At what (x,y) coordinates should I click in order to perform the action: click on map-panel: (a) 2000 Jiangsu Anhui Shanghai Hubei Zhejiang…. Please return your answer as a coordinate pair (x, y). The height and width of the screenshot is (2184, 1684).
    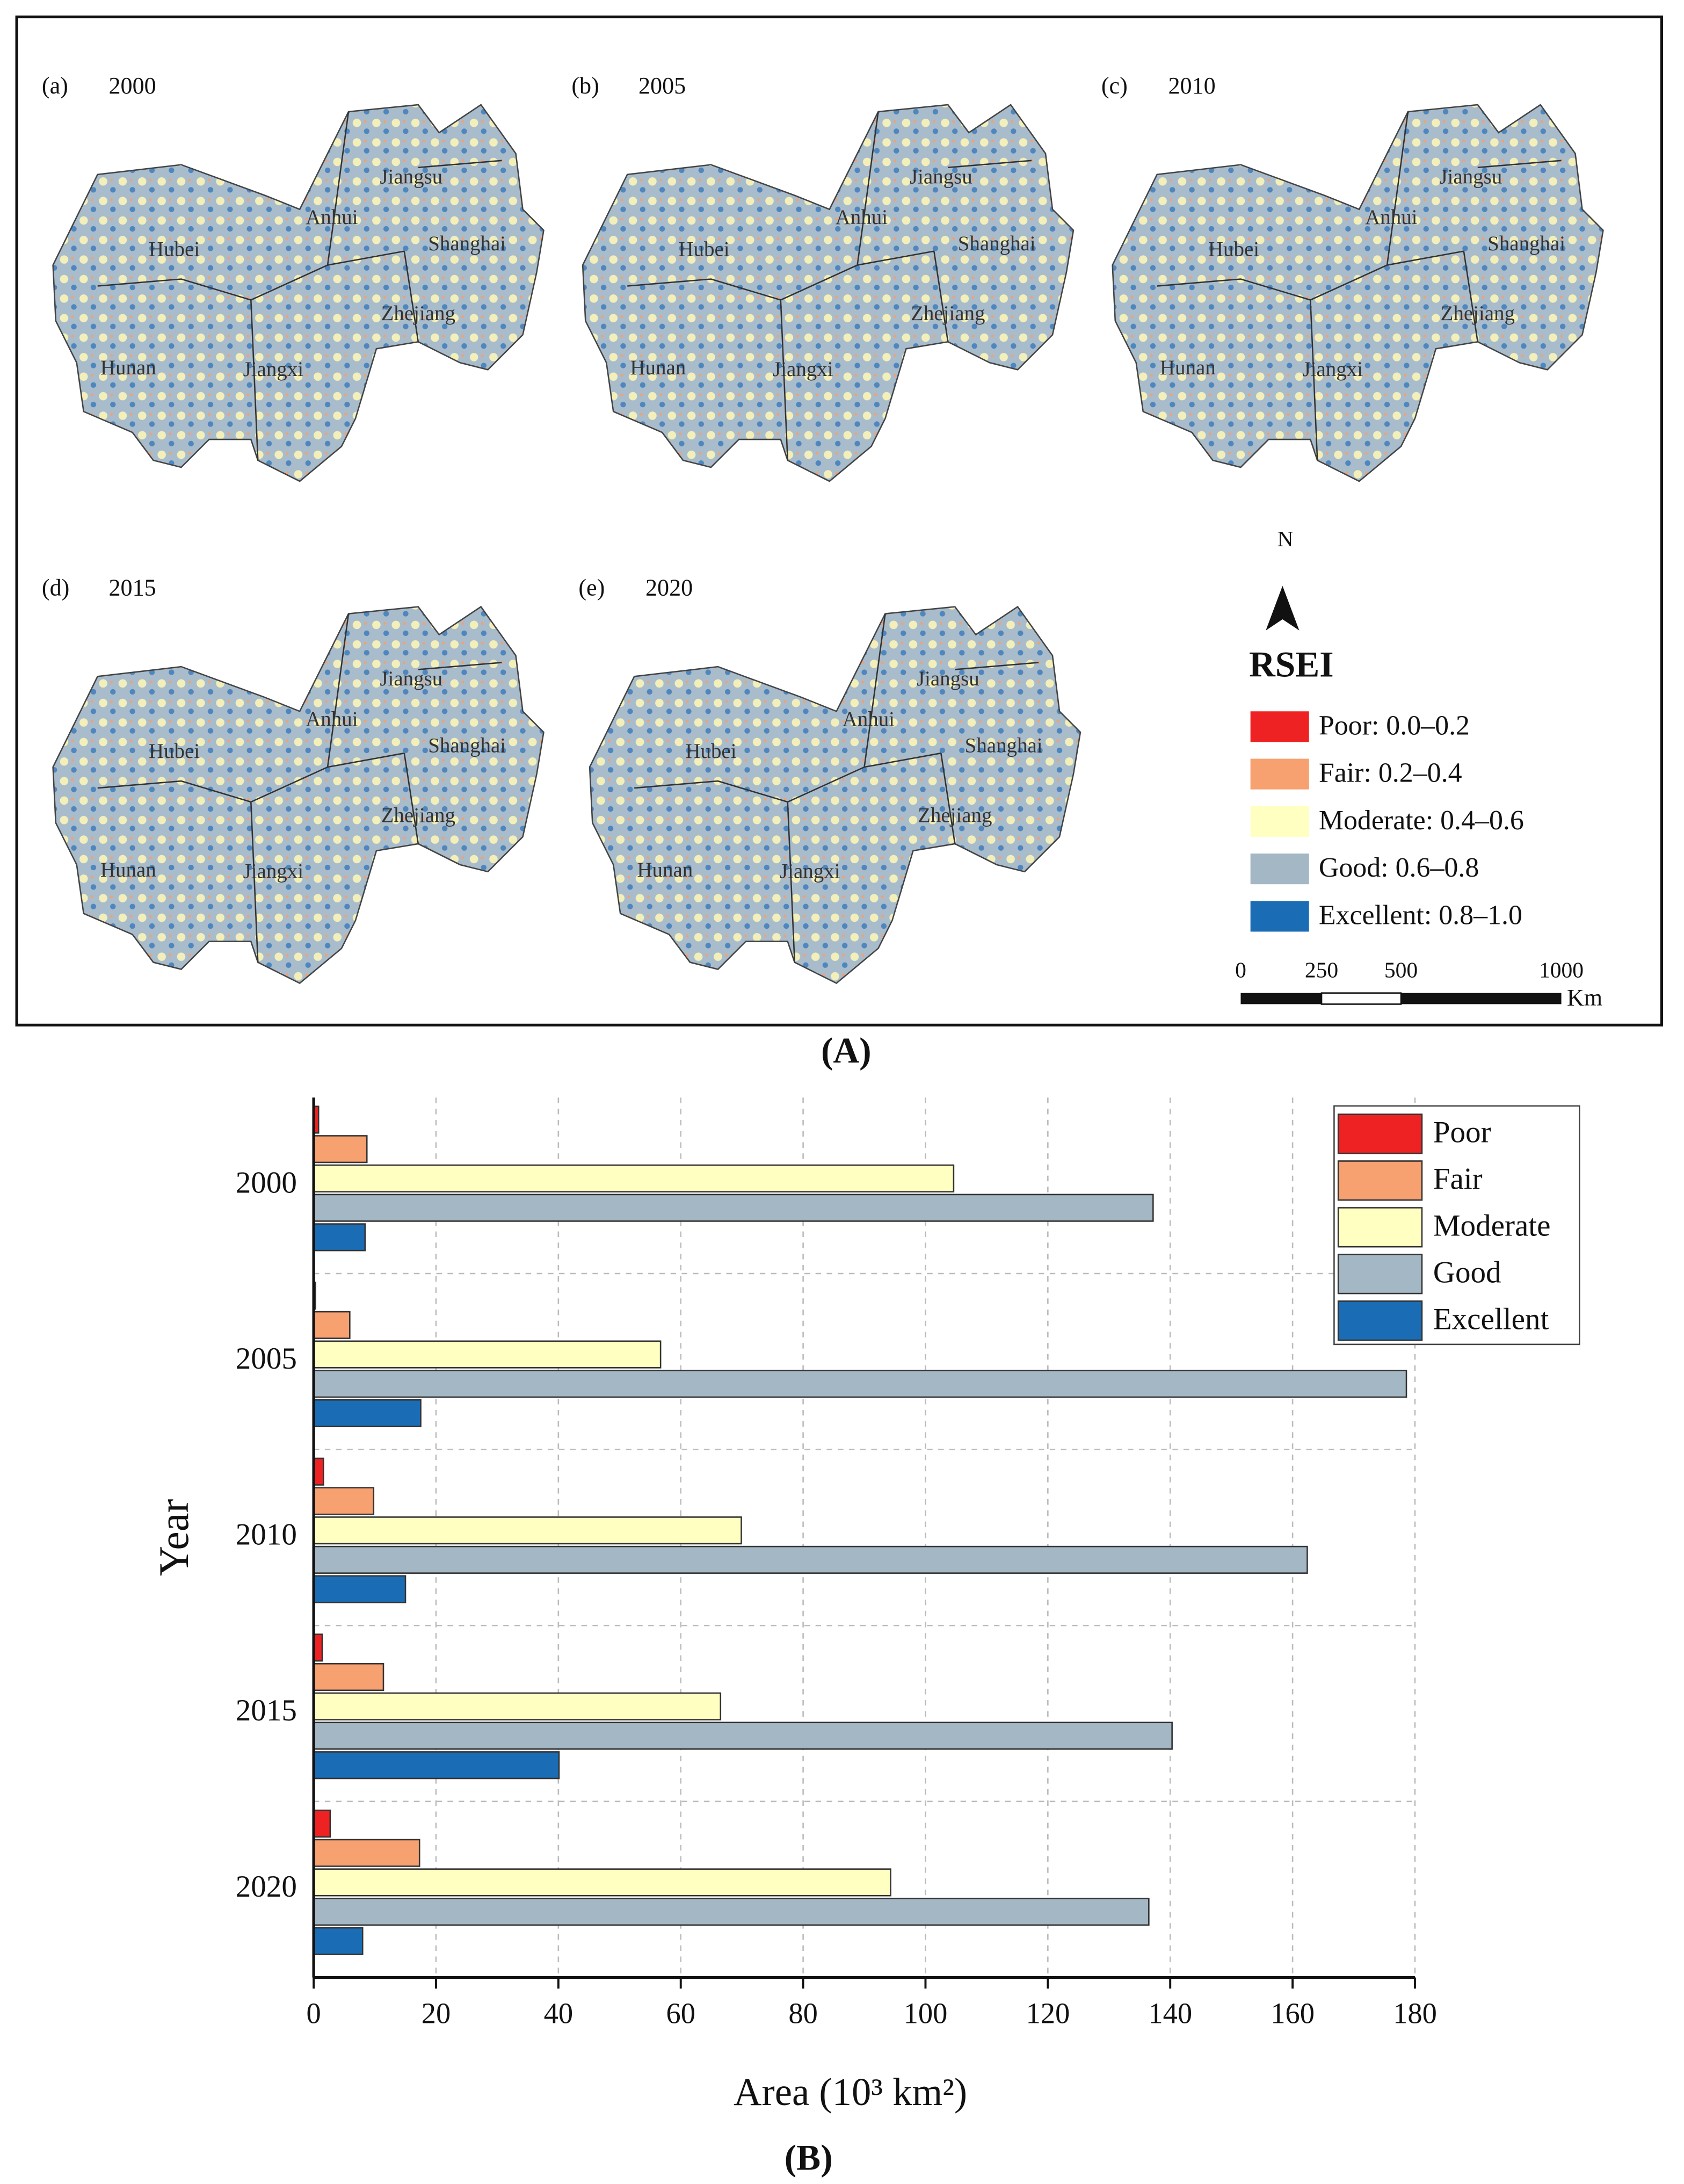
    Looking at the image, I should click on (294, 277).